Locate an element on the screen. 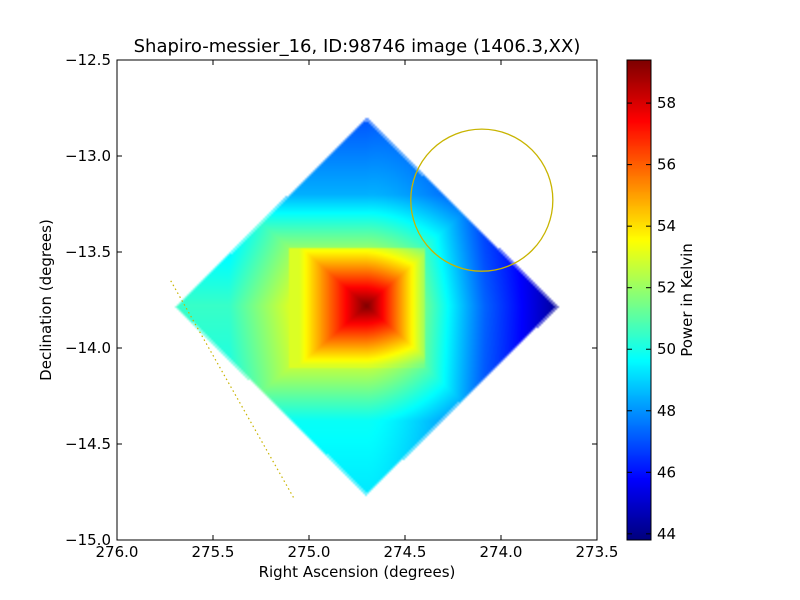 This screenshot has height=600, width=800. x-axis-label: Right Ascension (degrees) is located at coordinates (357, 572).